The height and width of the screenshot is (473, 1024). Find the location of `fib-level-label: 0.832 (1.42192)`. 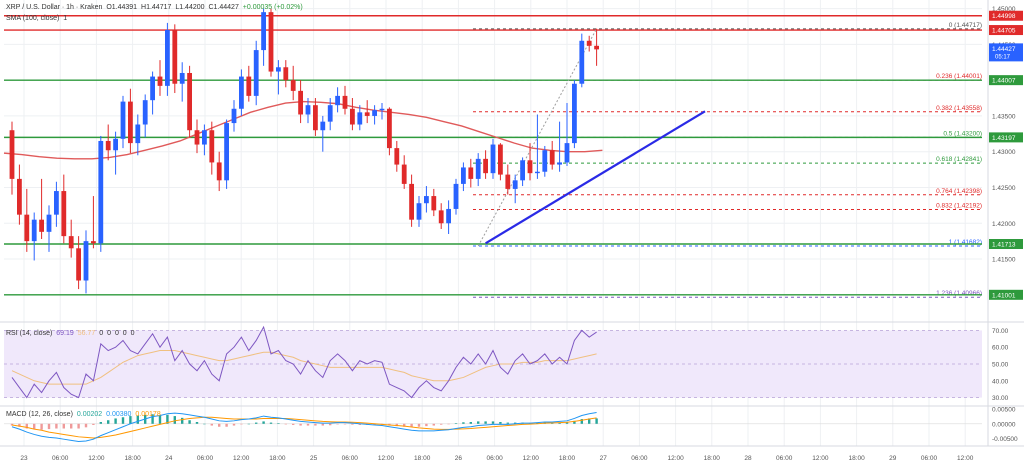

fib-level-label: 0.832 (1.42192) is located at coordinates (959, 206).